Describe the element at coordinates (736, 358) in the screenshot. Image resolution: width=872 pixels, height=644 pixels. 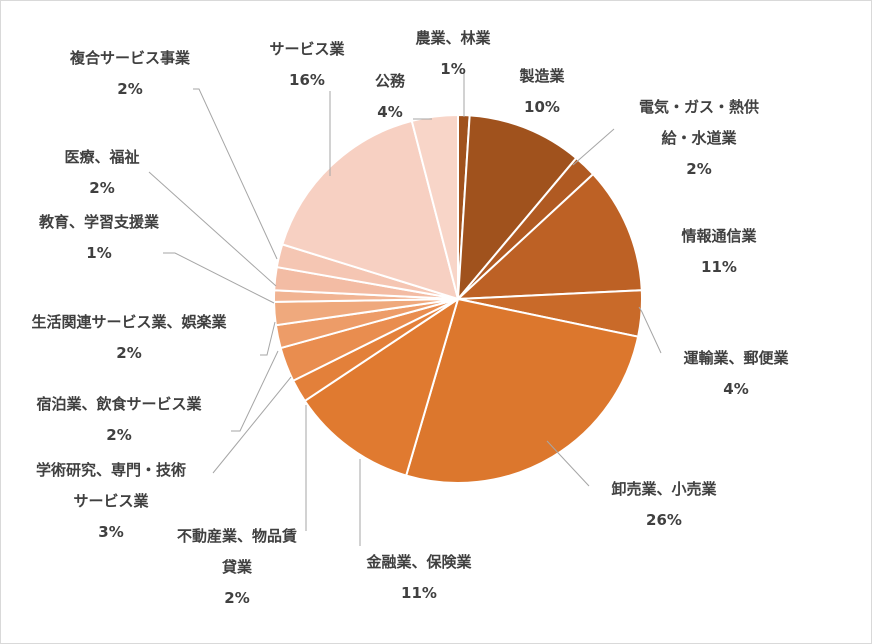
I see `slice-category-label: 運輸業、郵便業` at that location.